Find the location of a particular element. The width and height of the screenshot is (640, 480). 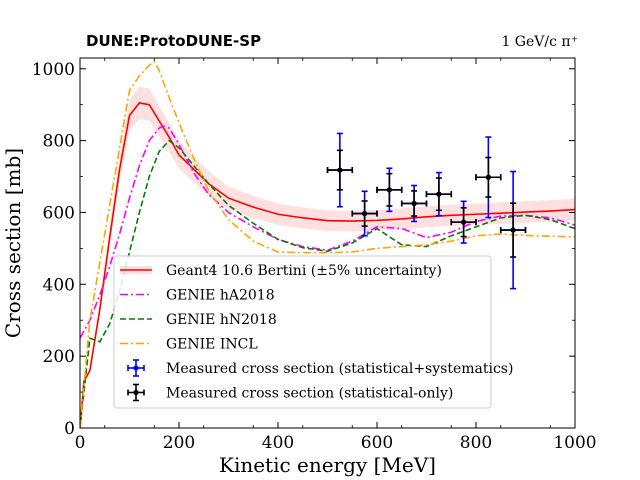

legend-entry-0: Geant4 10.6 Bertini (±5% uncertainty) is located at coordinates (281, 271).